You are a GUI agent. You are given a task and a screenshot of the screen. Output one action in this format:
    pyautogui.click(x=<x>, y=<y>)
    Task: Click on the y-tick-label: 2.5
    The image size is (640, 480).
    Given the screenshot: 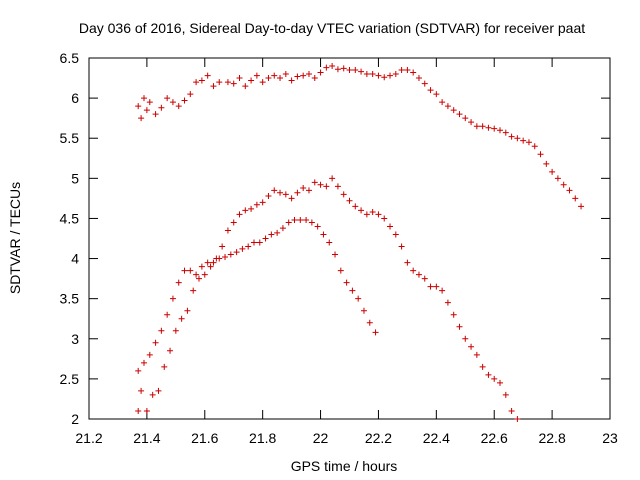 What is the action you would take?
    pyautogui.click(x=70, y=379)
    